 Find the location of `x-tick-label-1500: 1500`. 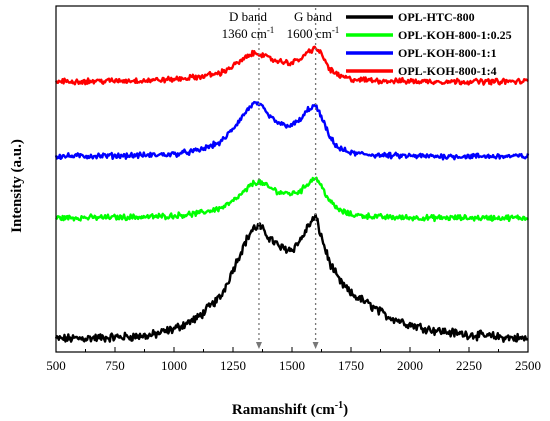

x-tick-label-1500: 1500 is located at coordinates (292, 365).